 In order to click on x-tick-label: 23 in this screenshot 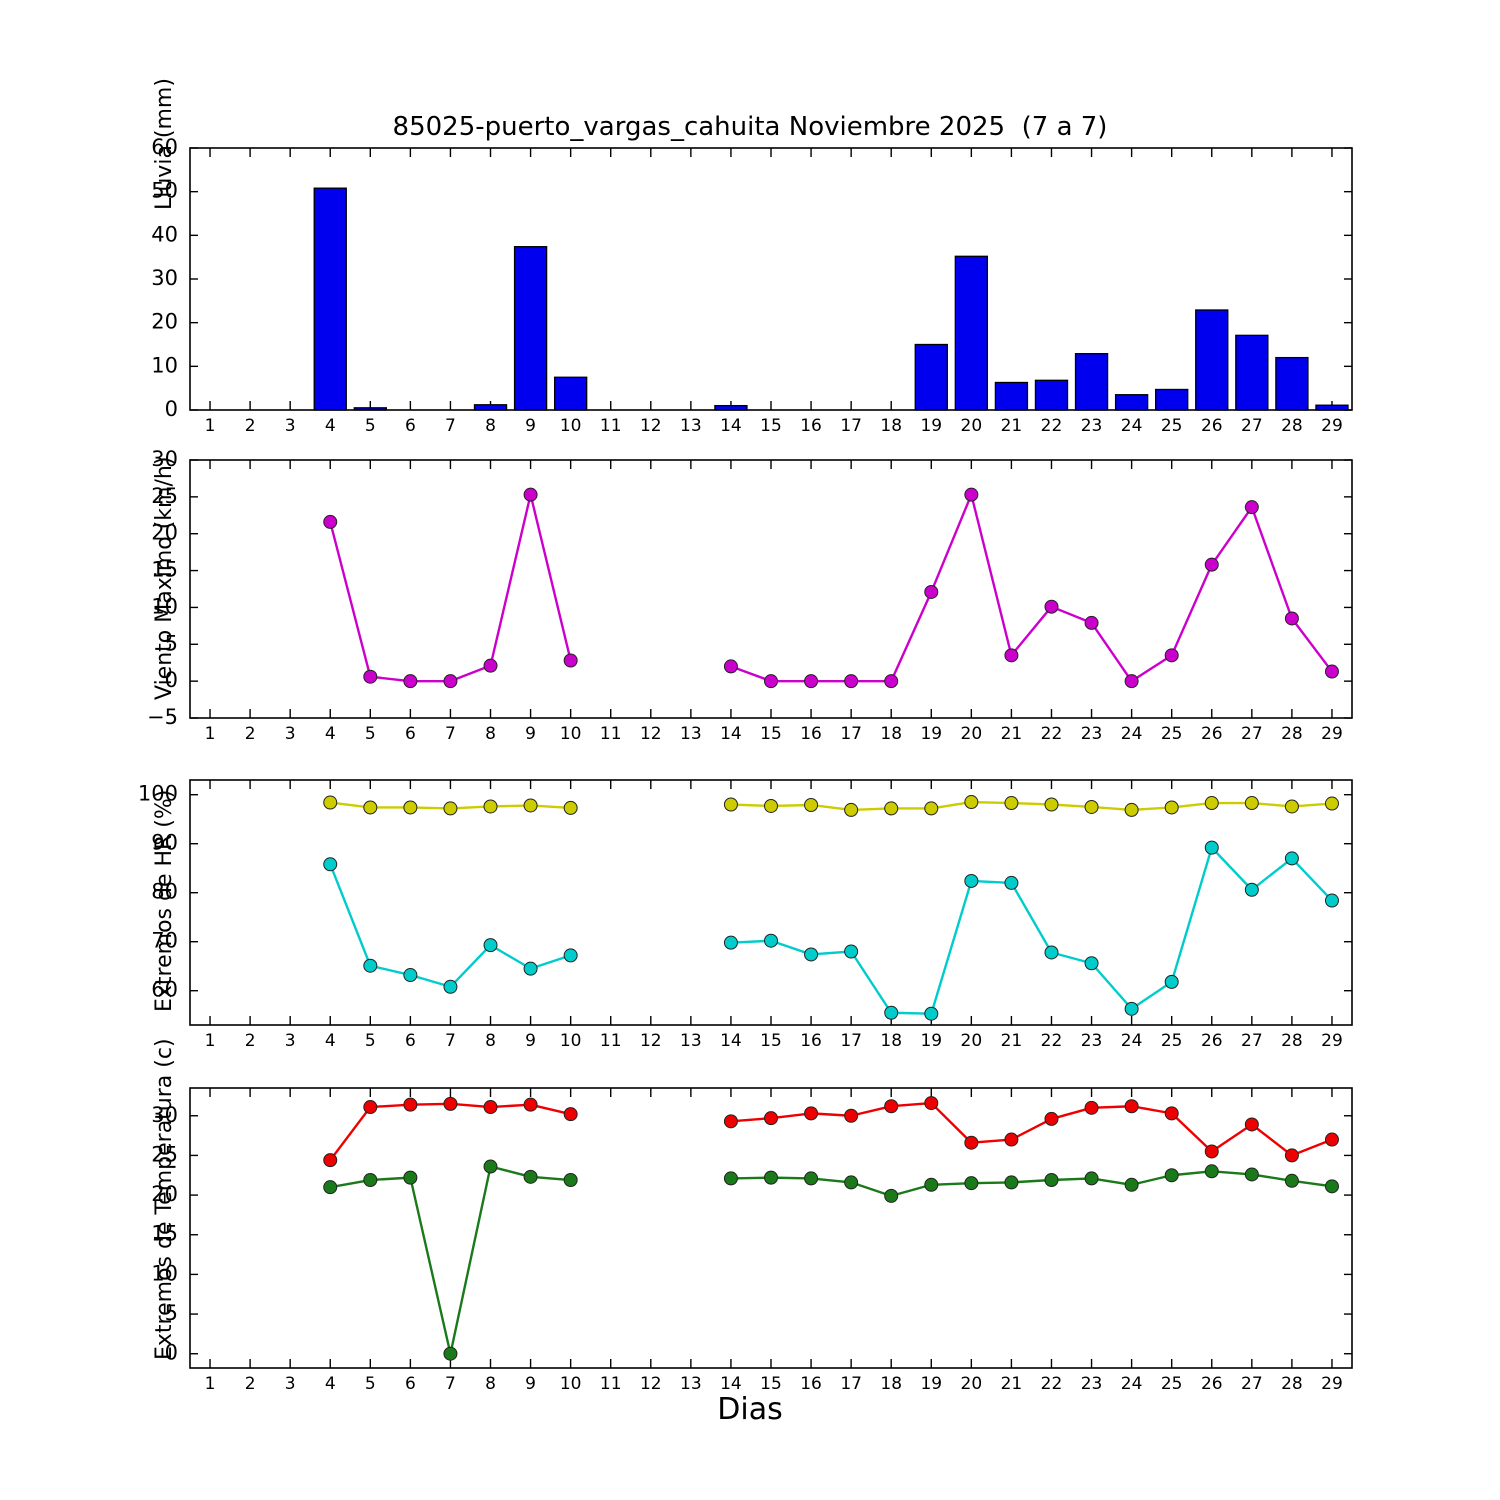, I will do `click(1092, 1041)`.